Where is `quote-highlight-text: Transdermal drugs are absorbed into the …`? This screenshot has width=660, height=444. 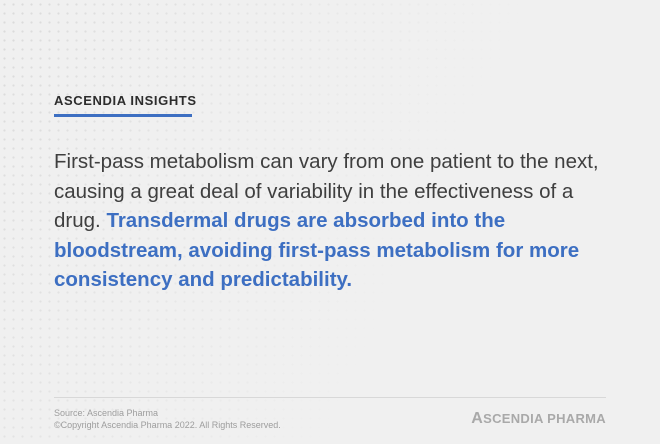
quote-highlight-text: Transdermal drugs are absorbed into the … is located at coordinates (317, 250).